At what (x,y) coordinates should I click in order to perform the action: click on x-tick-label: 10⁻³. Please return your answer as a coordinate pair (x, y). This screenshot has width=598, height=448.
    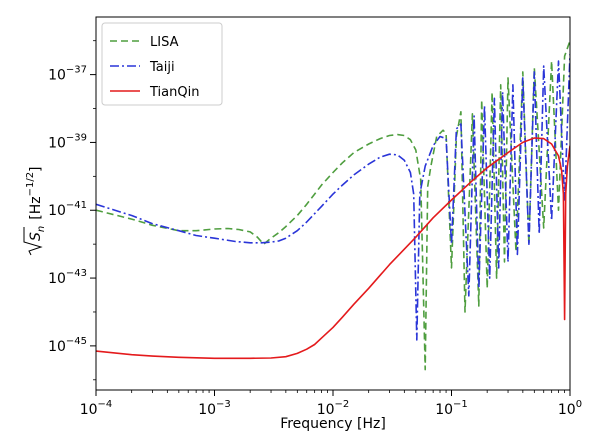
    Looking at the image, I should click on (214, 408).